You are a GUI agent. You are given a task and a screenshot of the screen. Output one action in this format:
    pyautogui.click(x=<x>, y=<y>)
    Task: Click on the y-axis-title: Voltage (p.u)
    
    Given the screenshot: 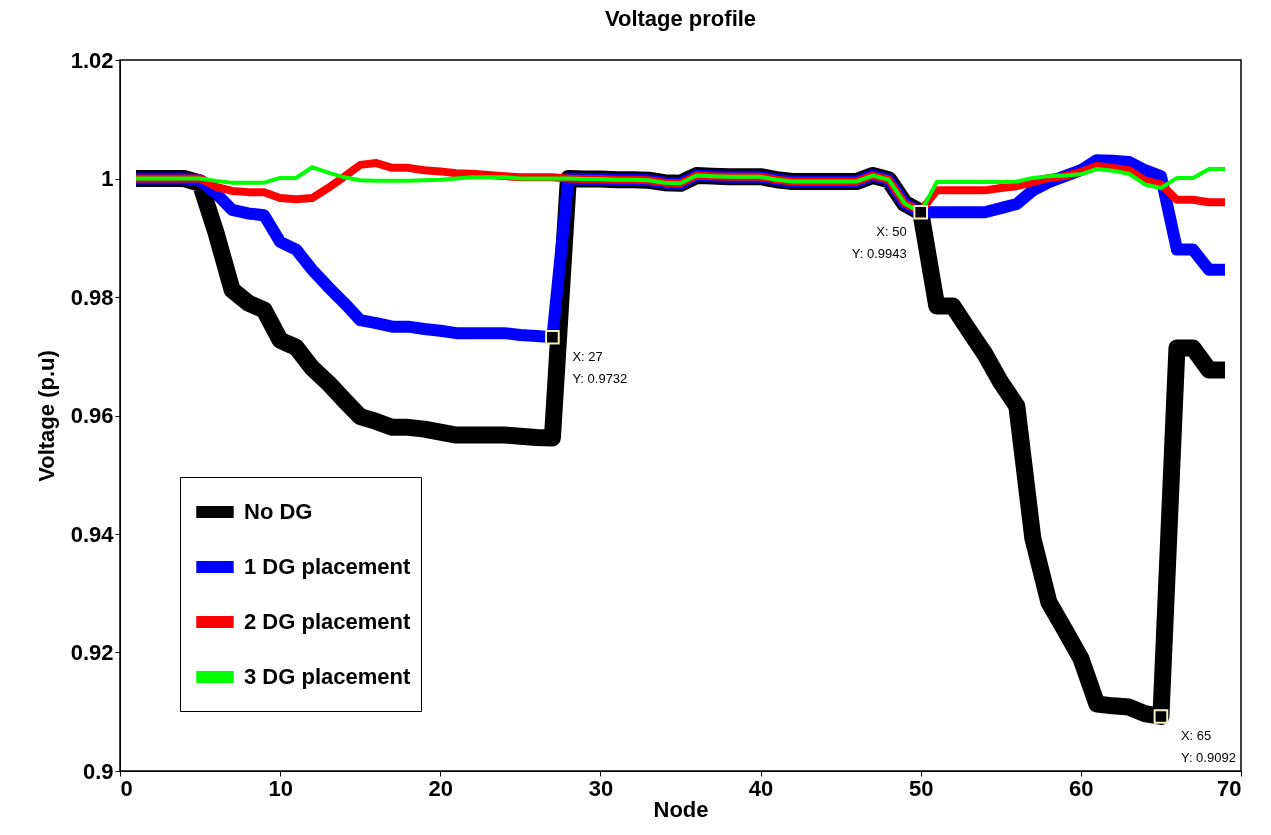 What is the action you would take?
    pyautogui.click(x=46, y=416)
    